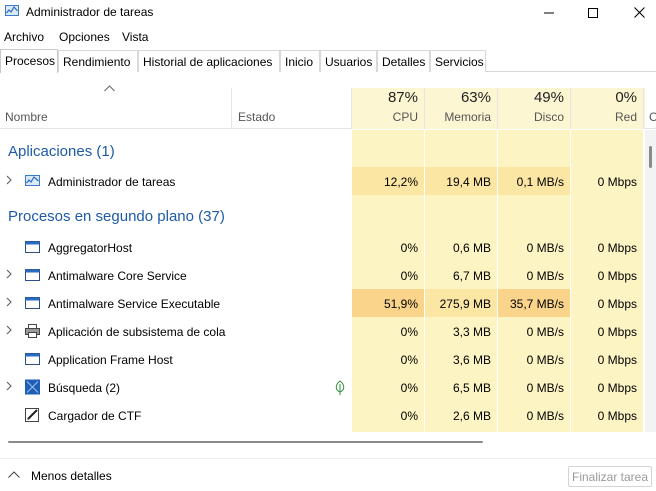 The image size is (656, 491). What do you see at coordinates (328, 12) in the screenshot?
I see `title-bar: Administrador de tareas` at bounding box center [328, 12].